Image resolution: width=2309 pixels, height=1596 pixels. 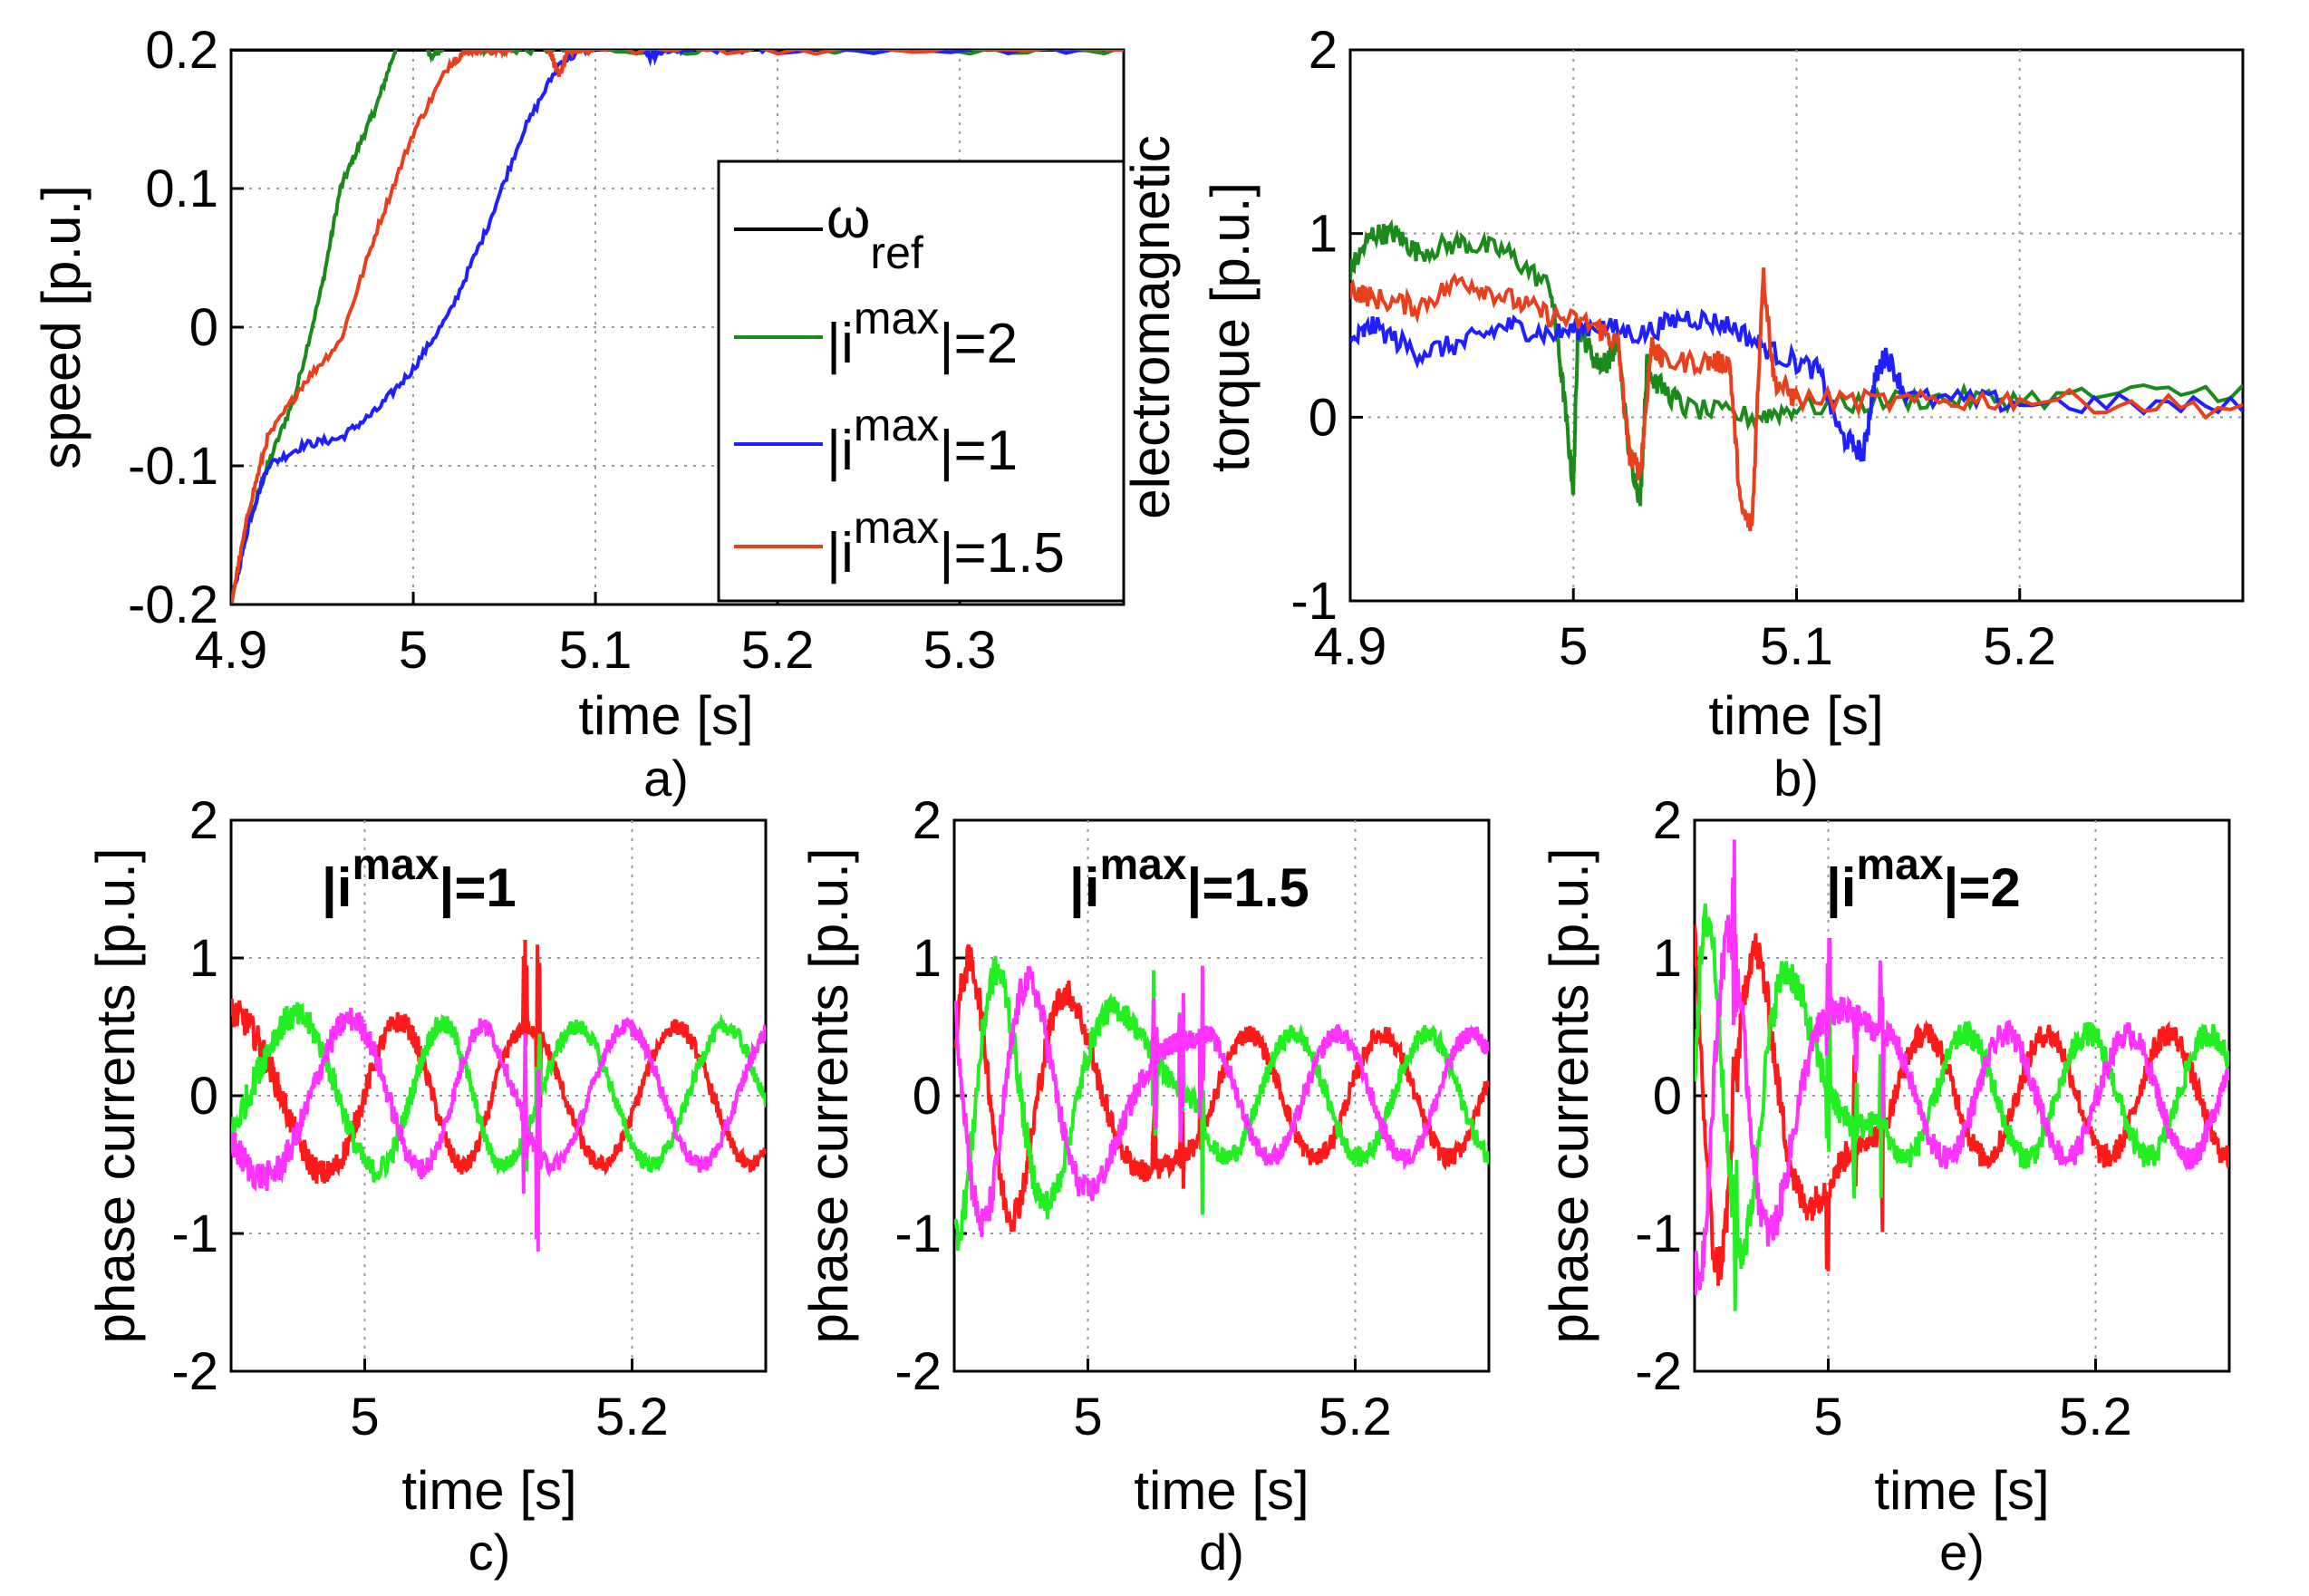 I want to click on panel-c-xlabel: time [s], so click(x=489, y=1490).